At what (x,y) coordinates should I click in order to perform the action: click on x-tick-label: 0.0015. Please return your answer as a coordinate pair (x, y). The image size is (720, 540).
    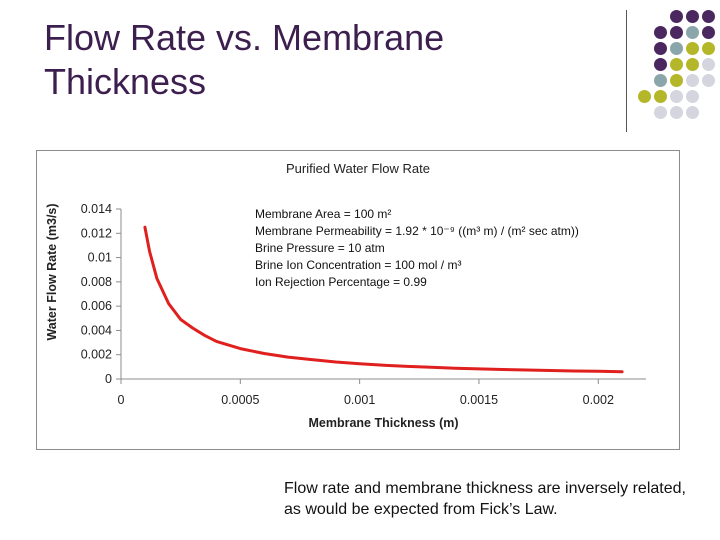
    Looking at the image, I should click on (479, 400).